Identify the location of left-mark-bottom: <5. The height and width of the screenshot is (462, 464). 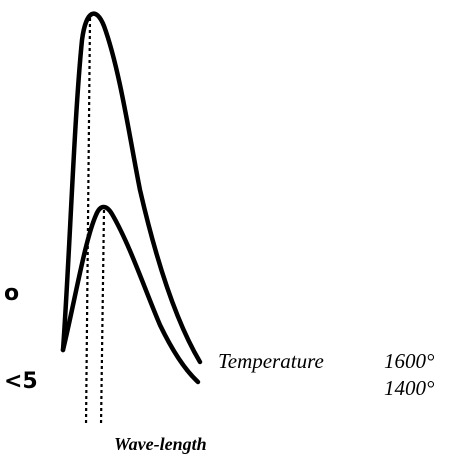
(21, 381).